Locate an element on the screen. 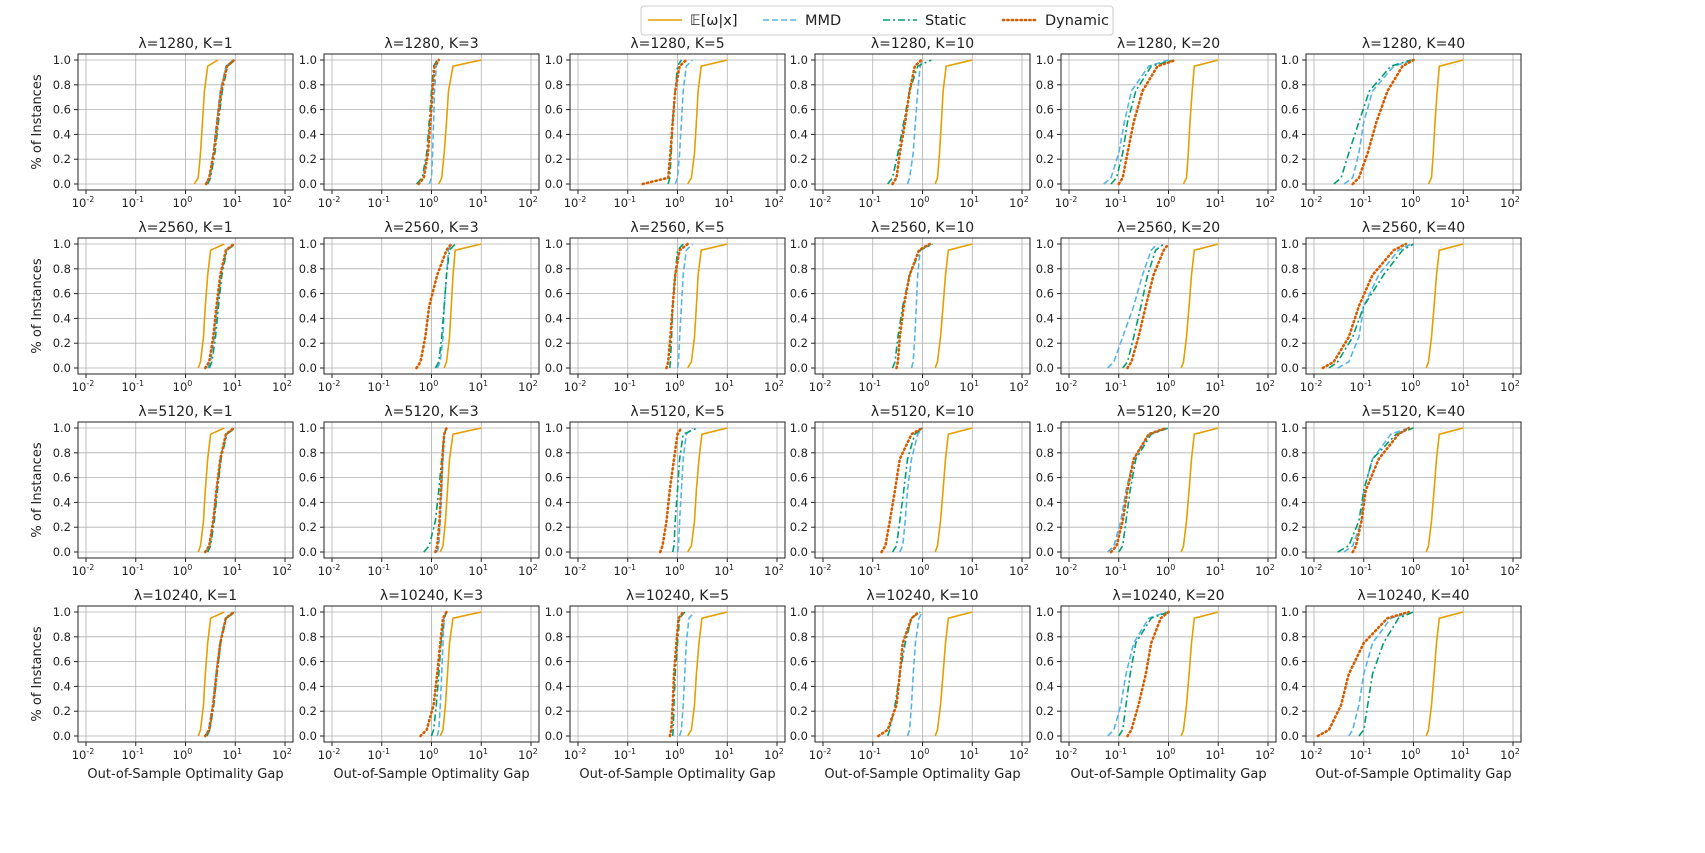  panel-title: λ=5120, K=1 is located at coordinates (185, 412).